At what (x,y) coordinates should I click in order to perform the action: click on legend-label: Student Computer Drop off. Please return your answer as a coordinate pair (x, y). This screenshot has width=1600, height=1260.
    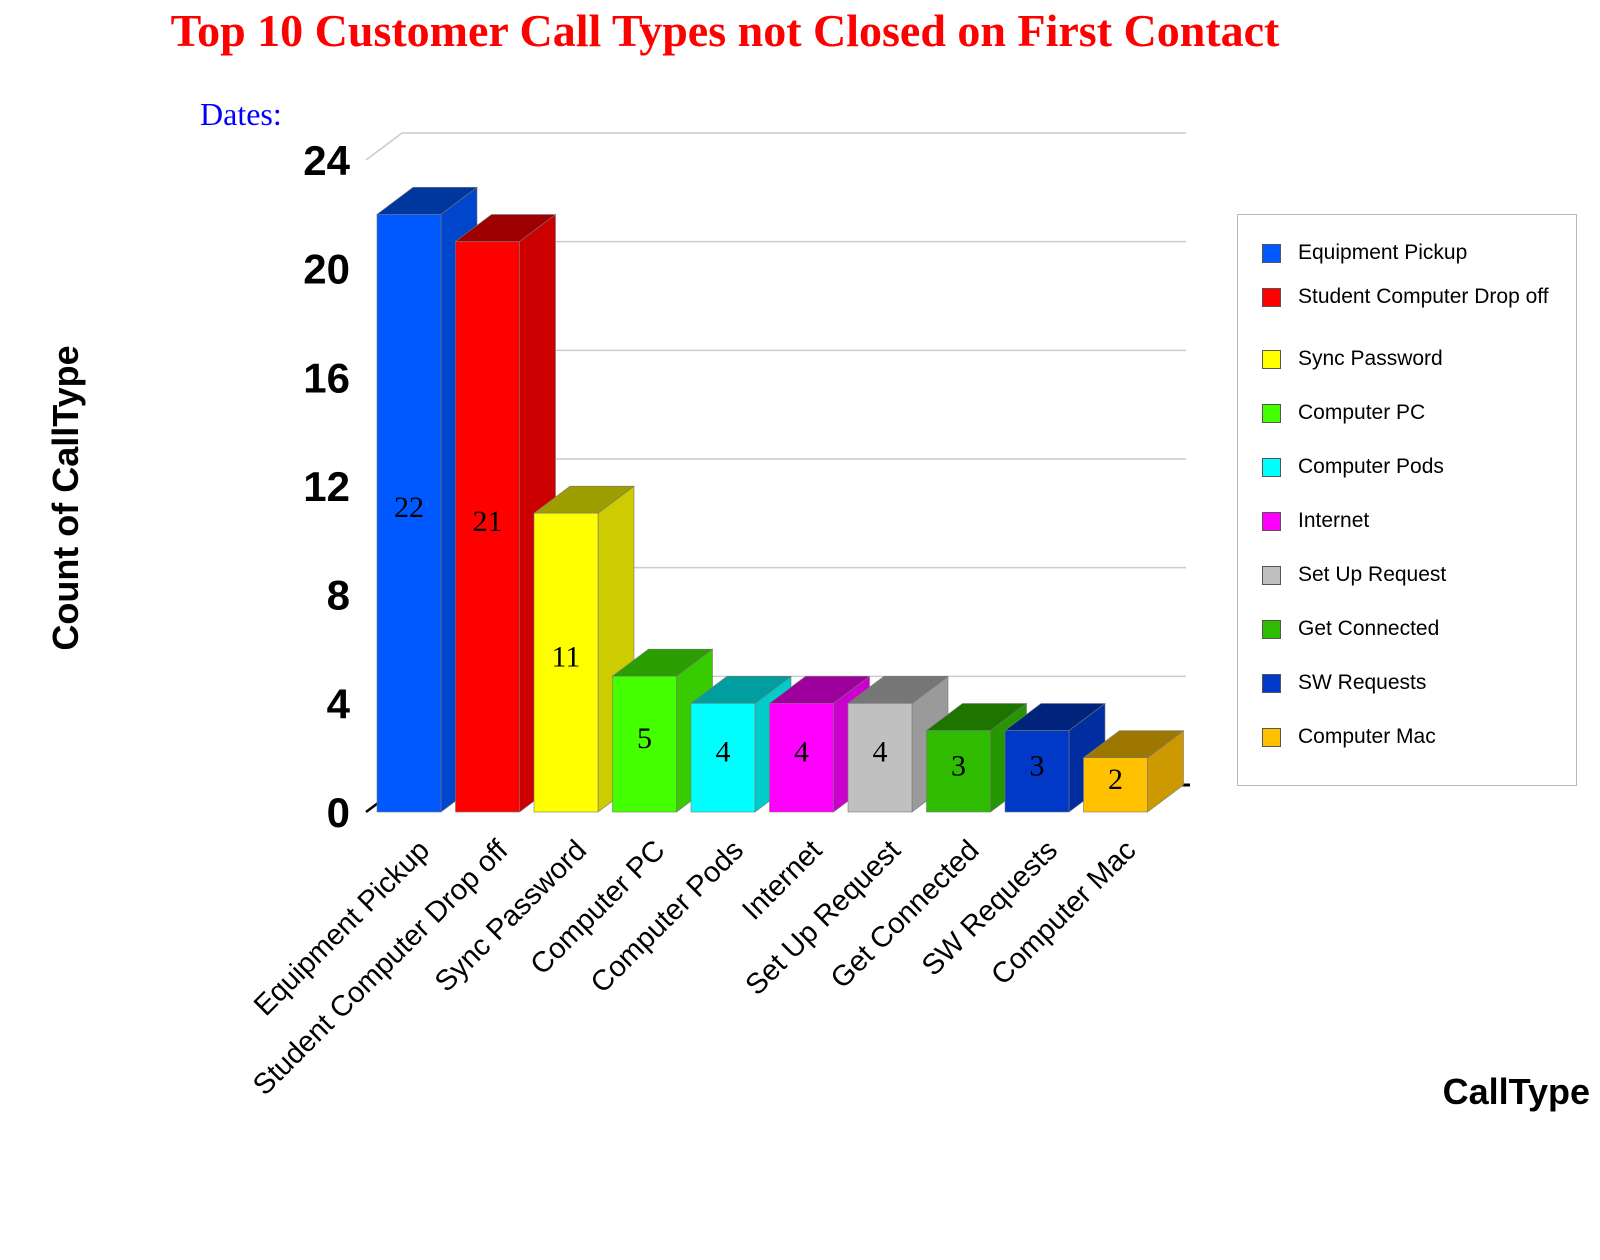
    Looking at the image, I should click on (1423, 296).